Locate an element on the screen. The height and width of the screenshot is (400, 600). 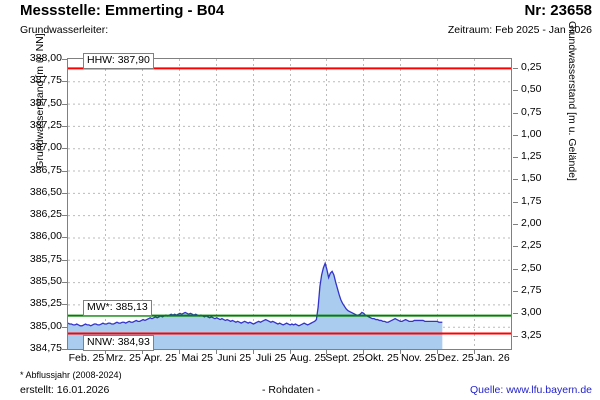
y-tick-right: 3,00 is located at coordinates (531, 312).